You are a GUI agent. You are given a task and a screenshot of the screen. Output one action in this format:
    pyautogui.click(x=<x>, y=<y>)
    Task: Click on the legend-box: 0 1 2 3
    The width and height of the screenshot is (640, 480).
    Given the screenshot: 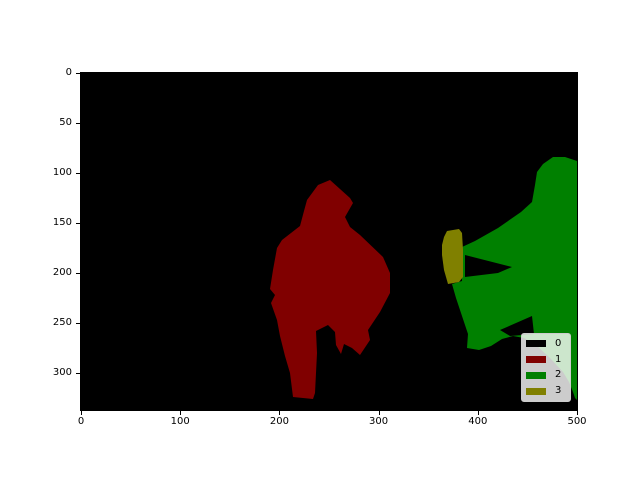 What is the action you would take?
    pyautogui.click(x=546, y=367)
    